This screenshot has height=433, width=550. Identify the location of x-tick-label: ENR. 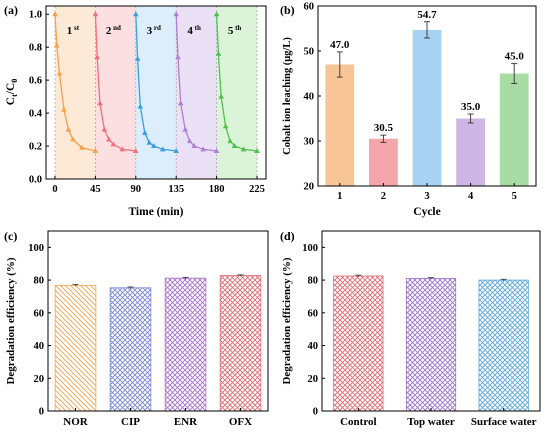
(186, 422).